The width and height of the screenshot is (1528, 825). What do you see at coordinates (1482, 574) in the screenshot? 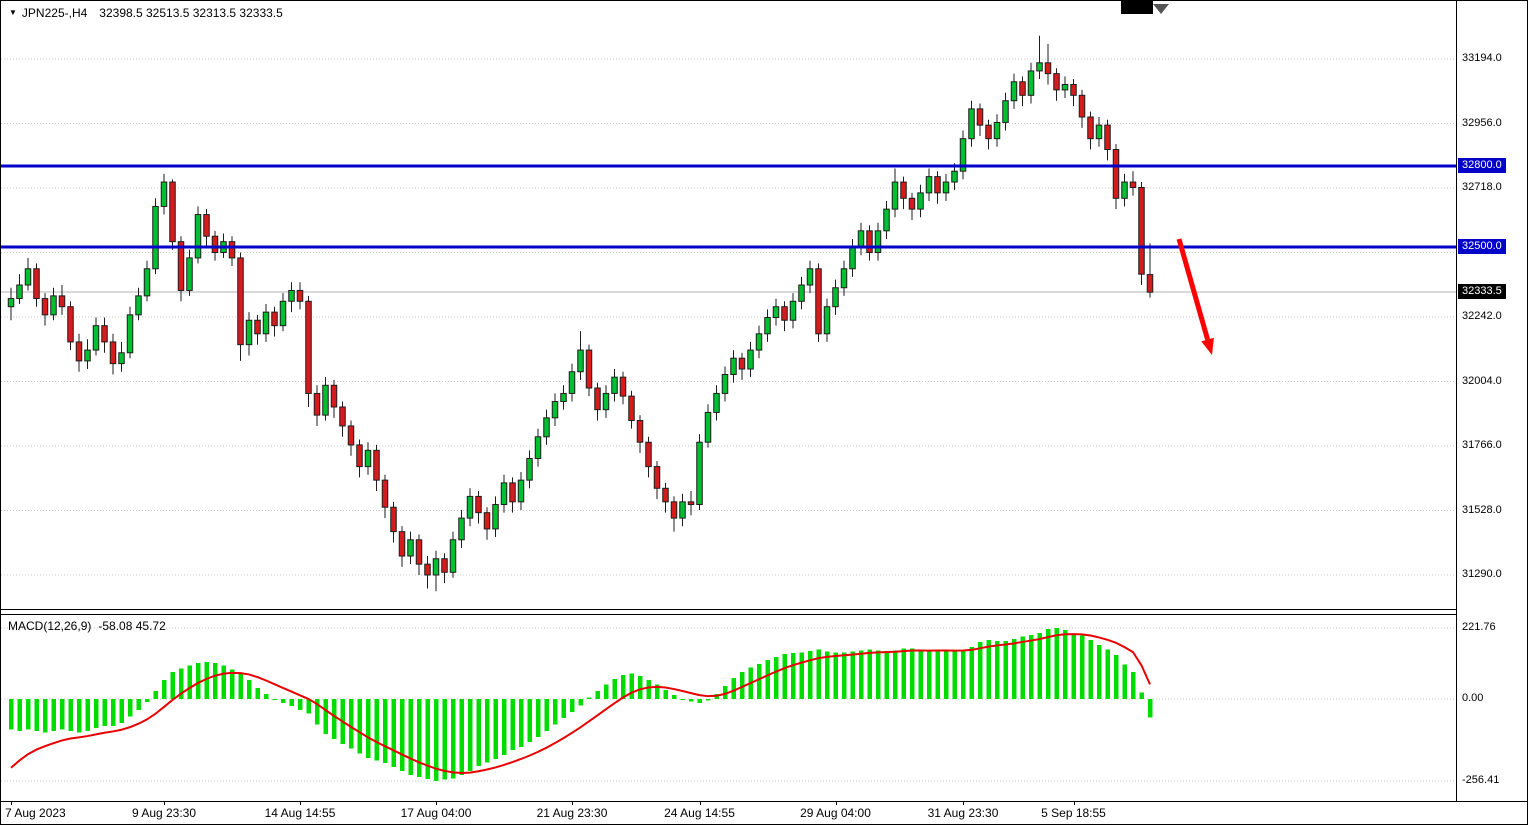
I see `price-scale-label: 31290.0` at bounding box center [1482, 574].